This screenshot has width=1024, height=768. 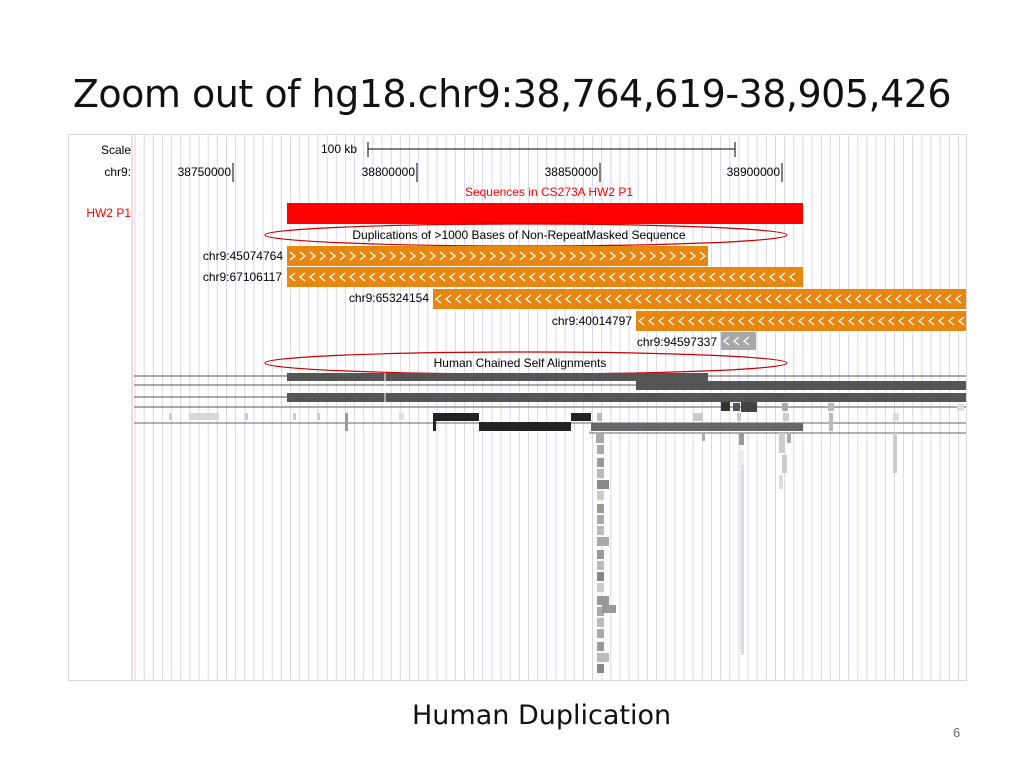 What do you see at coordinates (205, 172) in the screenshot?
I see `tick-label: 38750000` at bounding box center [205, 172].